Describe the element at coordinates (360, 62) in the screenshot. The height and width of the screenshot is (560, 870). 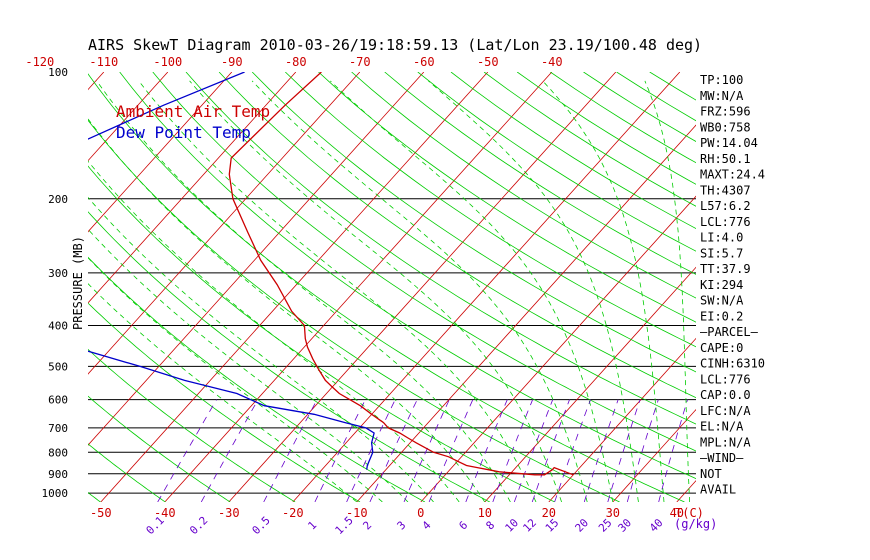
I see `top-temperature-tick: -70` at that location.